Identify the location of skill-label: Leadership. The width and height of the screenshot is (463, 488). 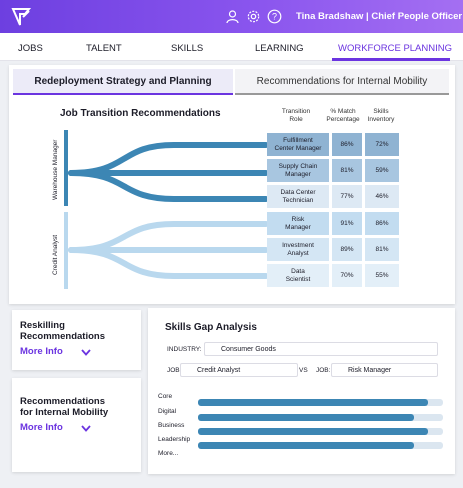
(174, 439).